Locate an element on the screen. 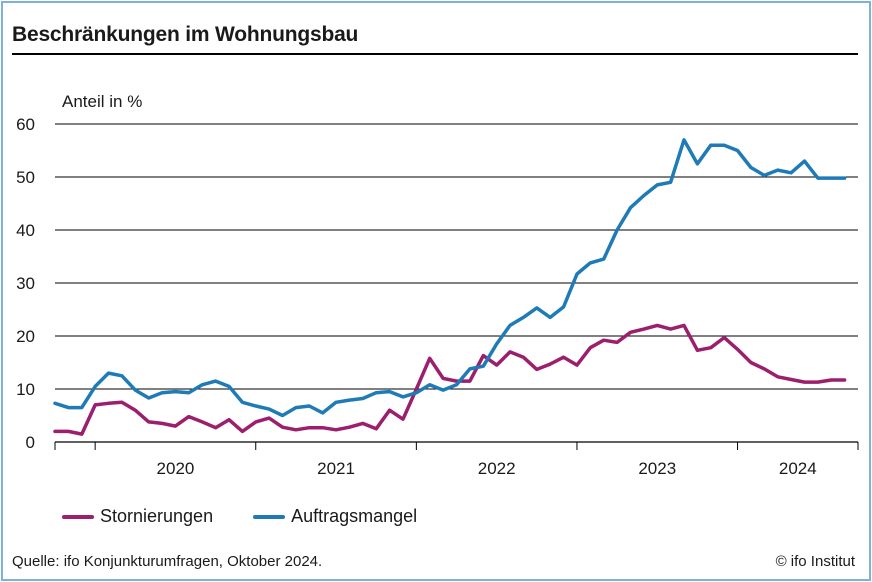  x-tick-label: 2024 is located at coordinates (798, 468).